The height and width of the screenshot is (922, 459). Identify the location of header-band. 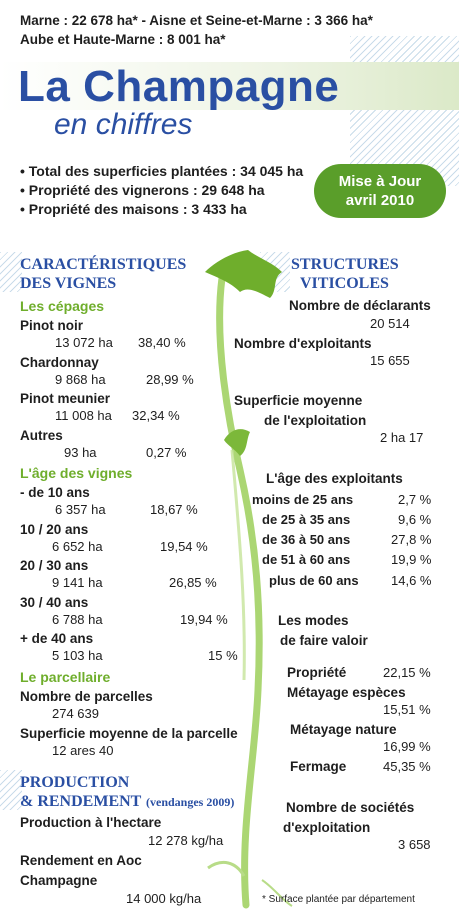
(229, 86).